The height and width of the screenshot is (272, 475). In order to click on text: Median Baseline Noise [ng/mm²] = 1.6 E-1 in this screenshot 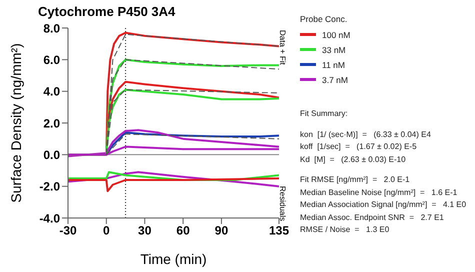, I will do `click(379, 192)`.